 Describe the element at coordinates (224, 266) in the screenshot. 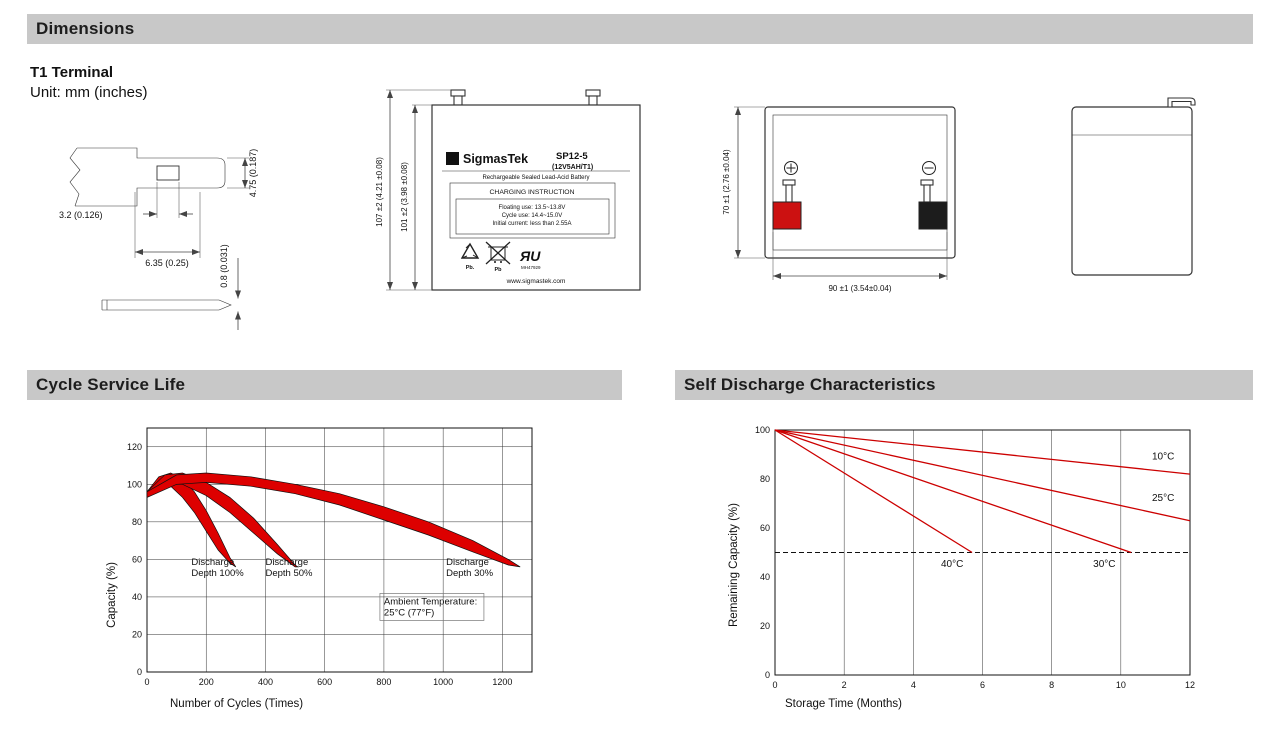

I see `dim-label-thickness: 0.8 (0.031)` at that location.